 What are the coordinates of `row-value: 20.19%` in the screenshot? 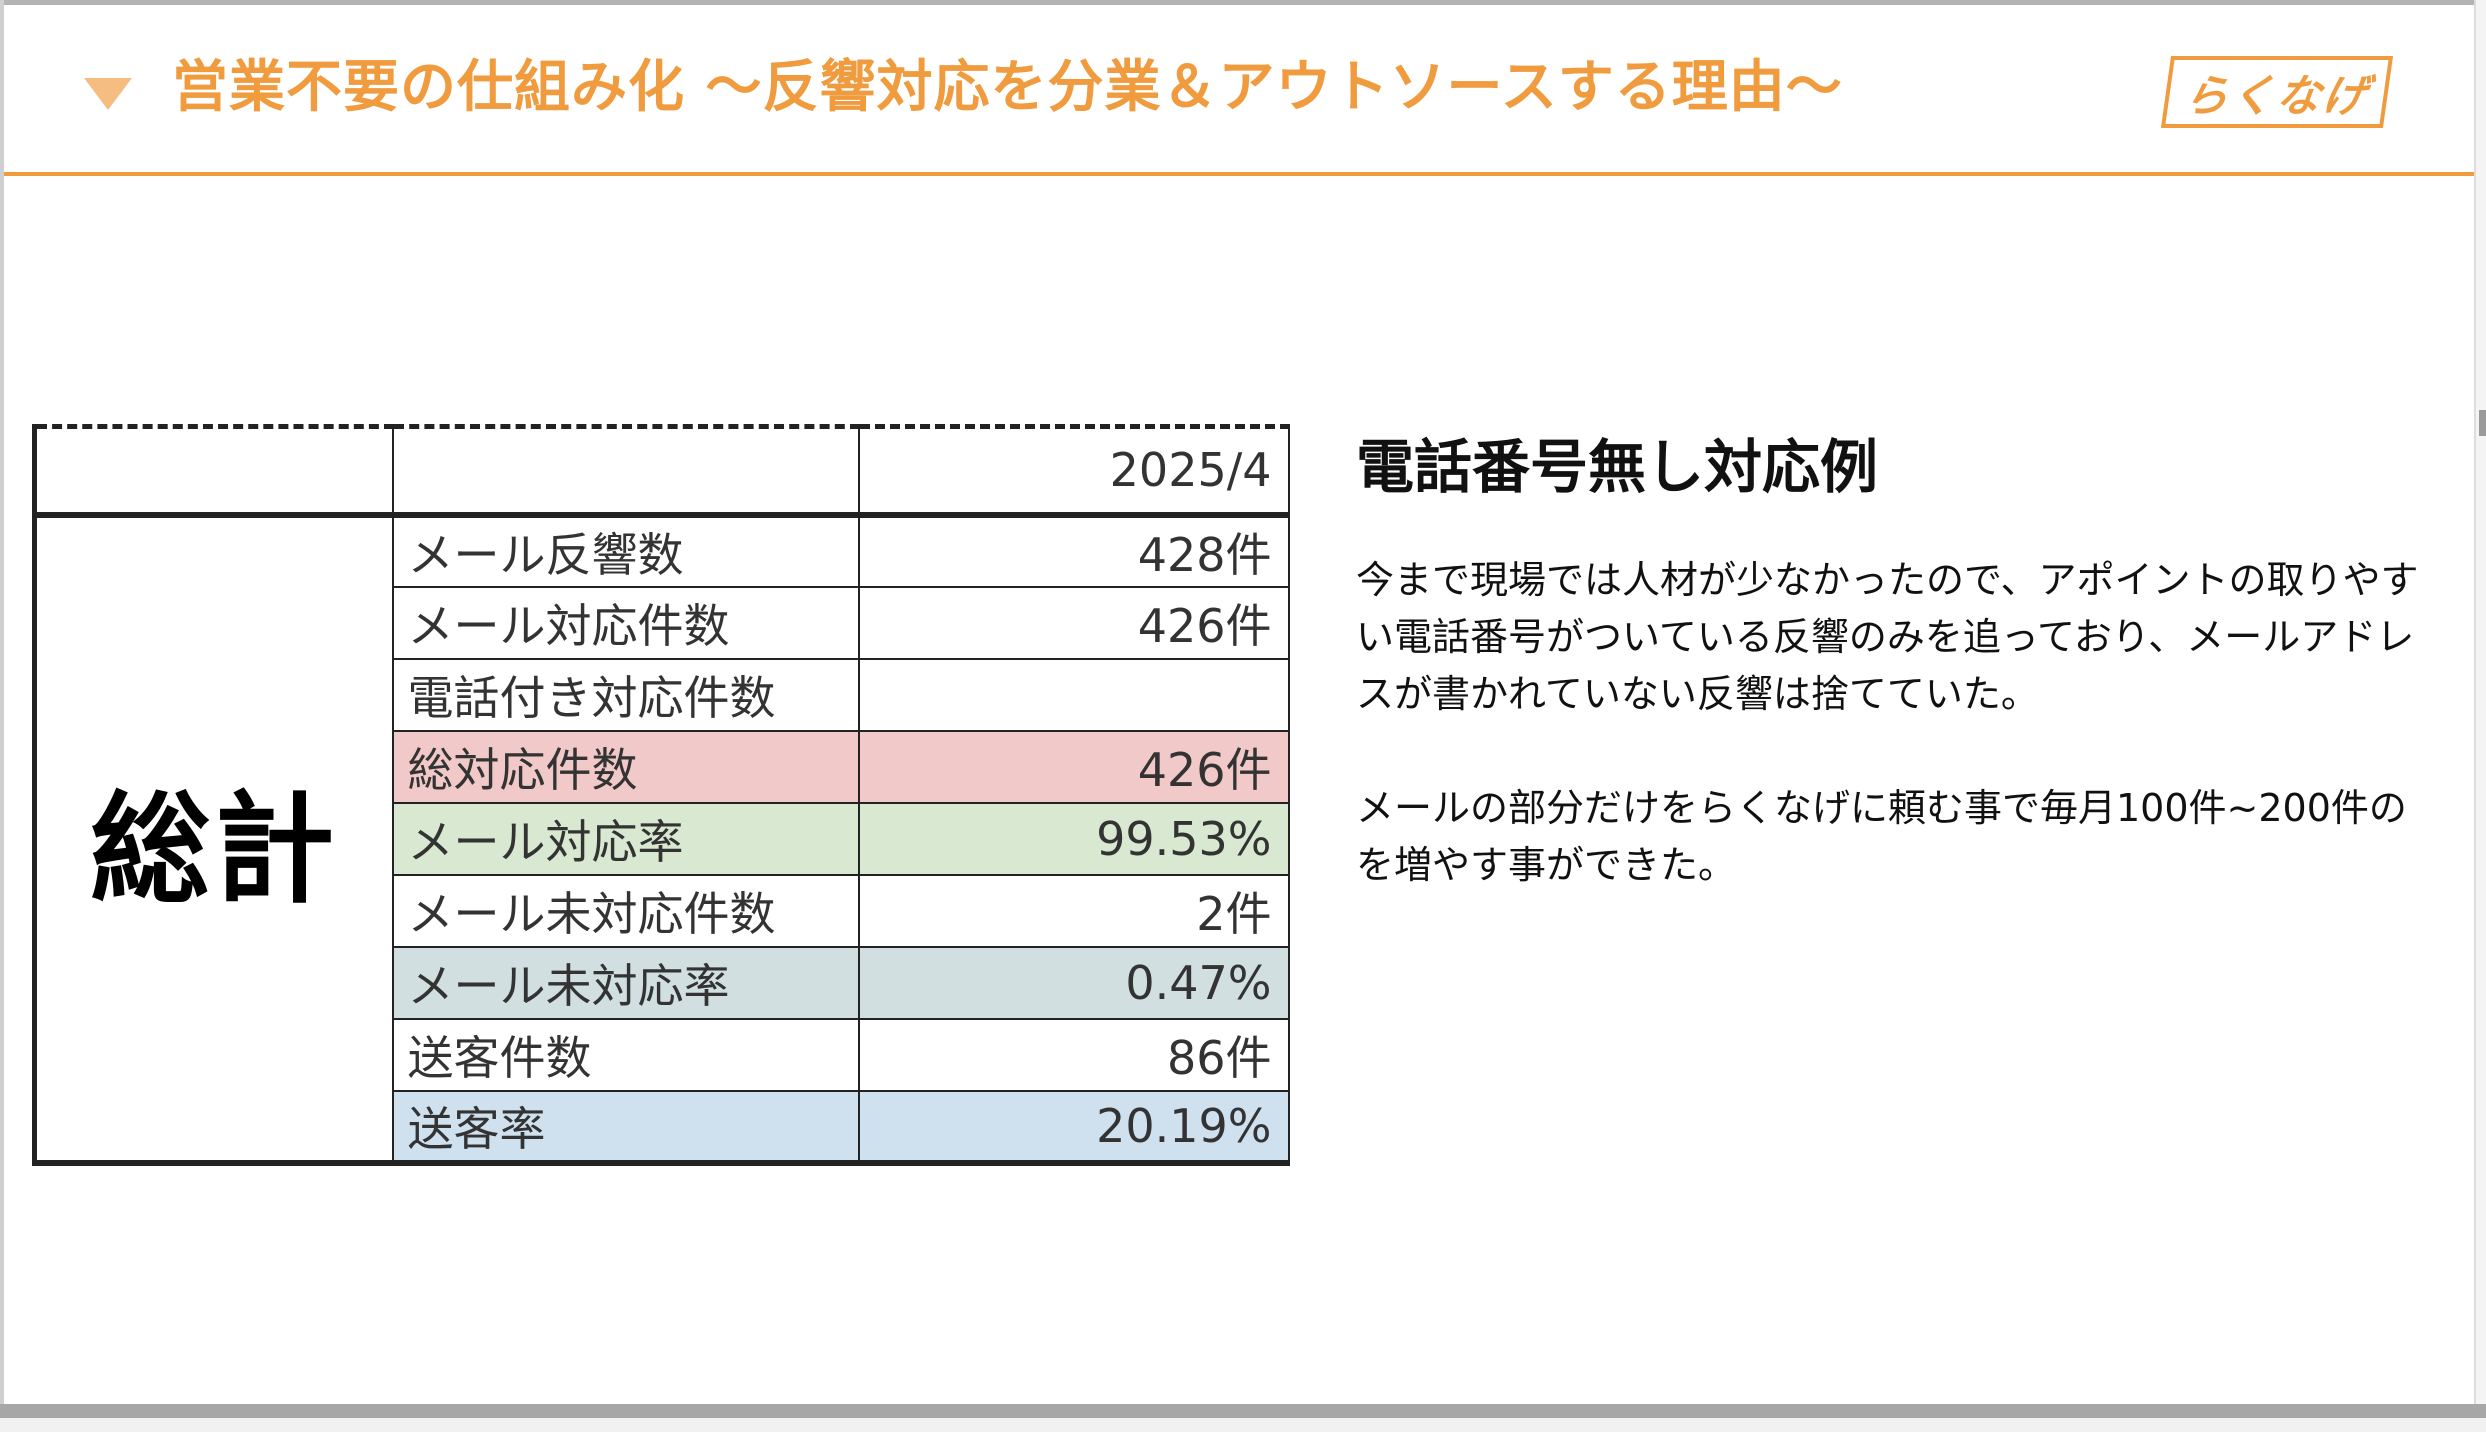 It's located at (1073, 1127).